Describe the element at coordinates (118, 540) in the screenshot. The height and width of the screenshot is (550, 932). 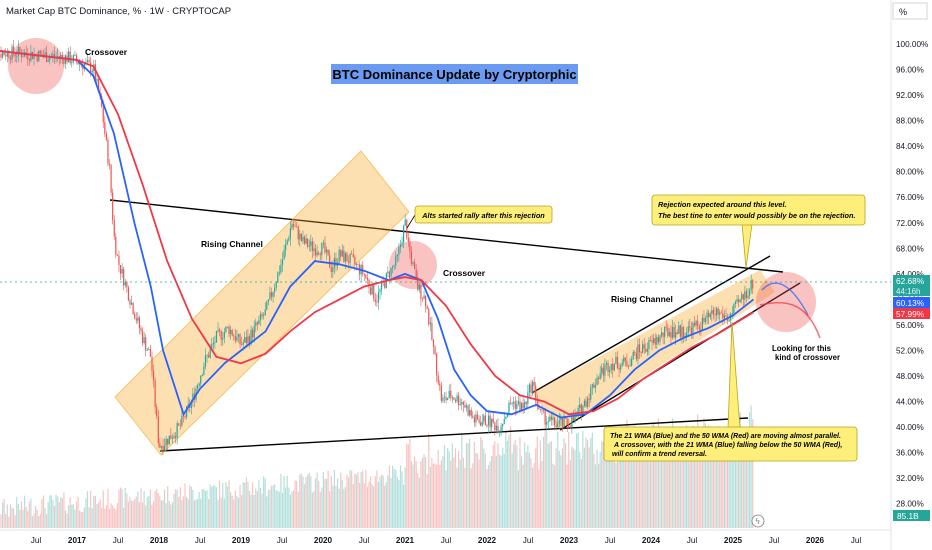
I see `x-tick-label: Jul` at that location.